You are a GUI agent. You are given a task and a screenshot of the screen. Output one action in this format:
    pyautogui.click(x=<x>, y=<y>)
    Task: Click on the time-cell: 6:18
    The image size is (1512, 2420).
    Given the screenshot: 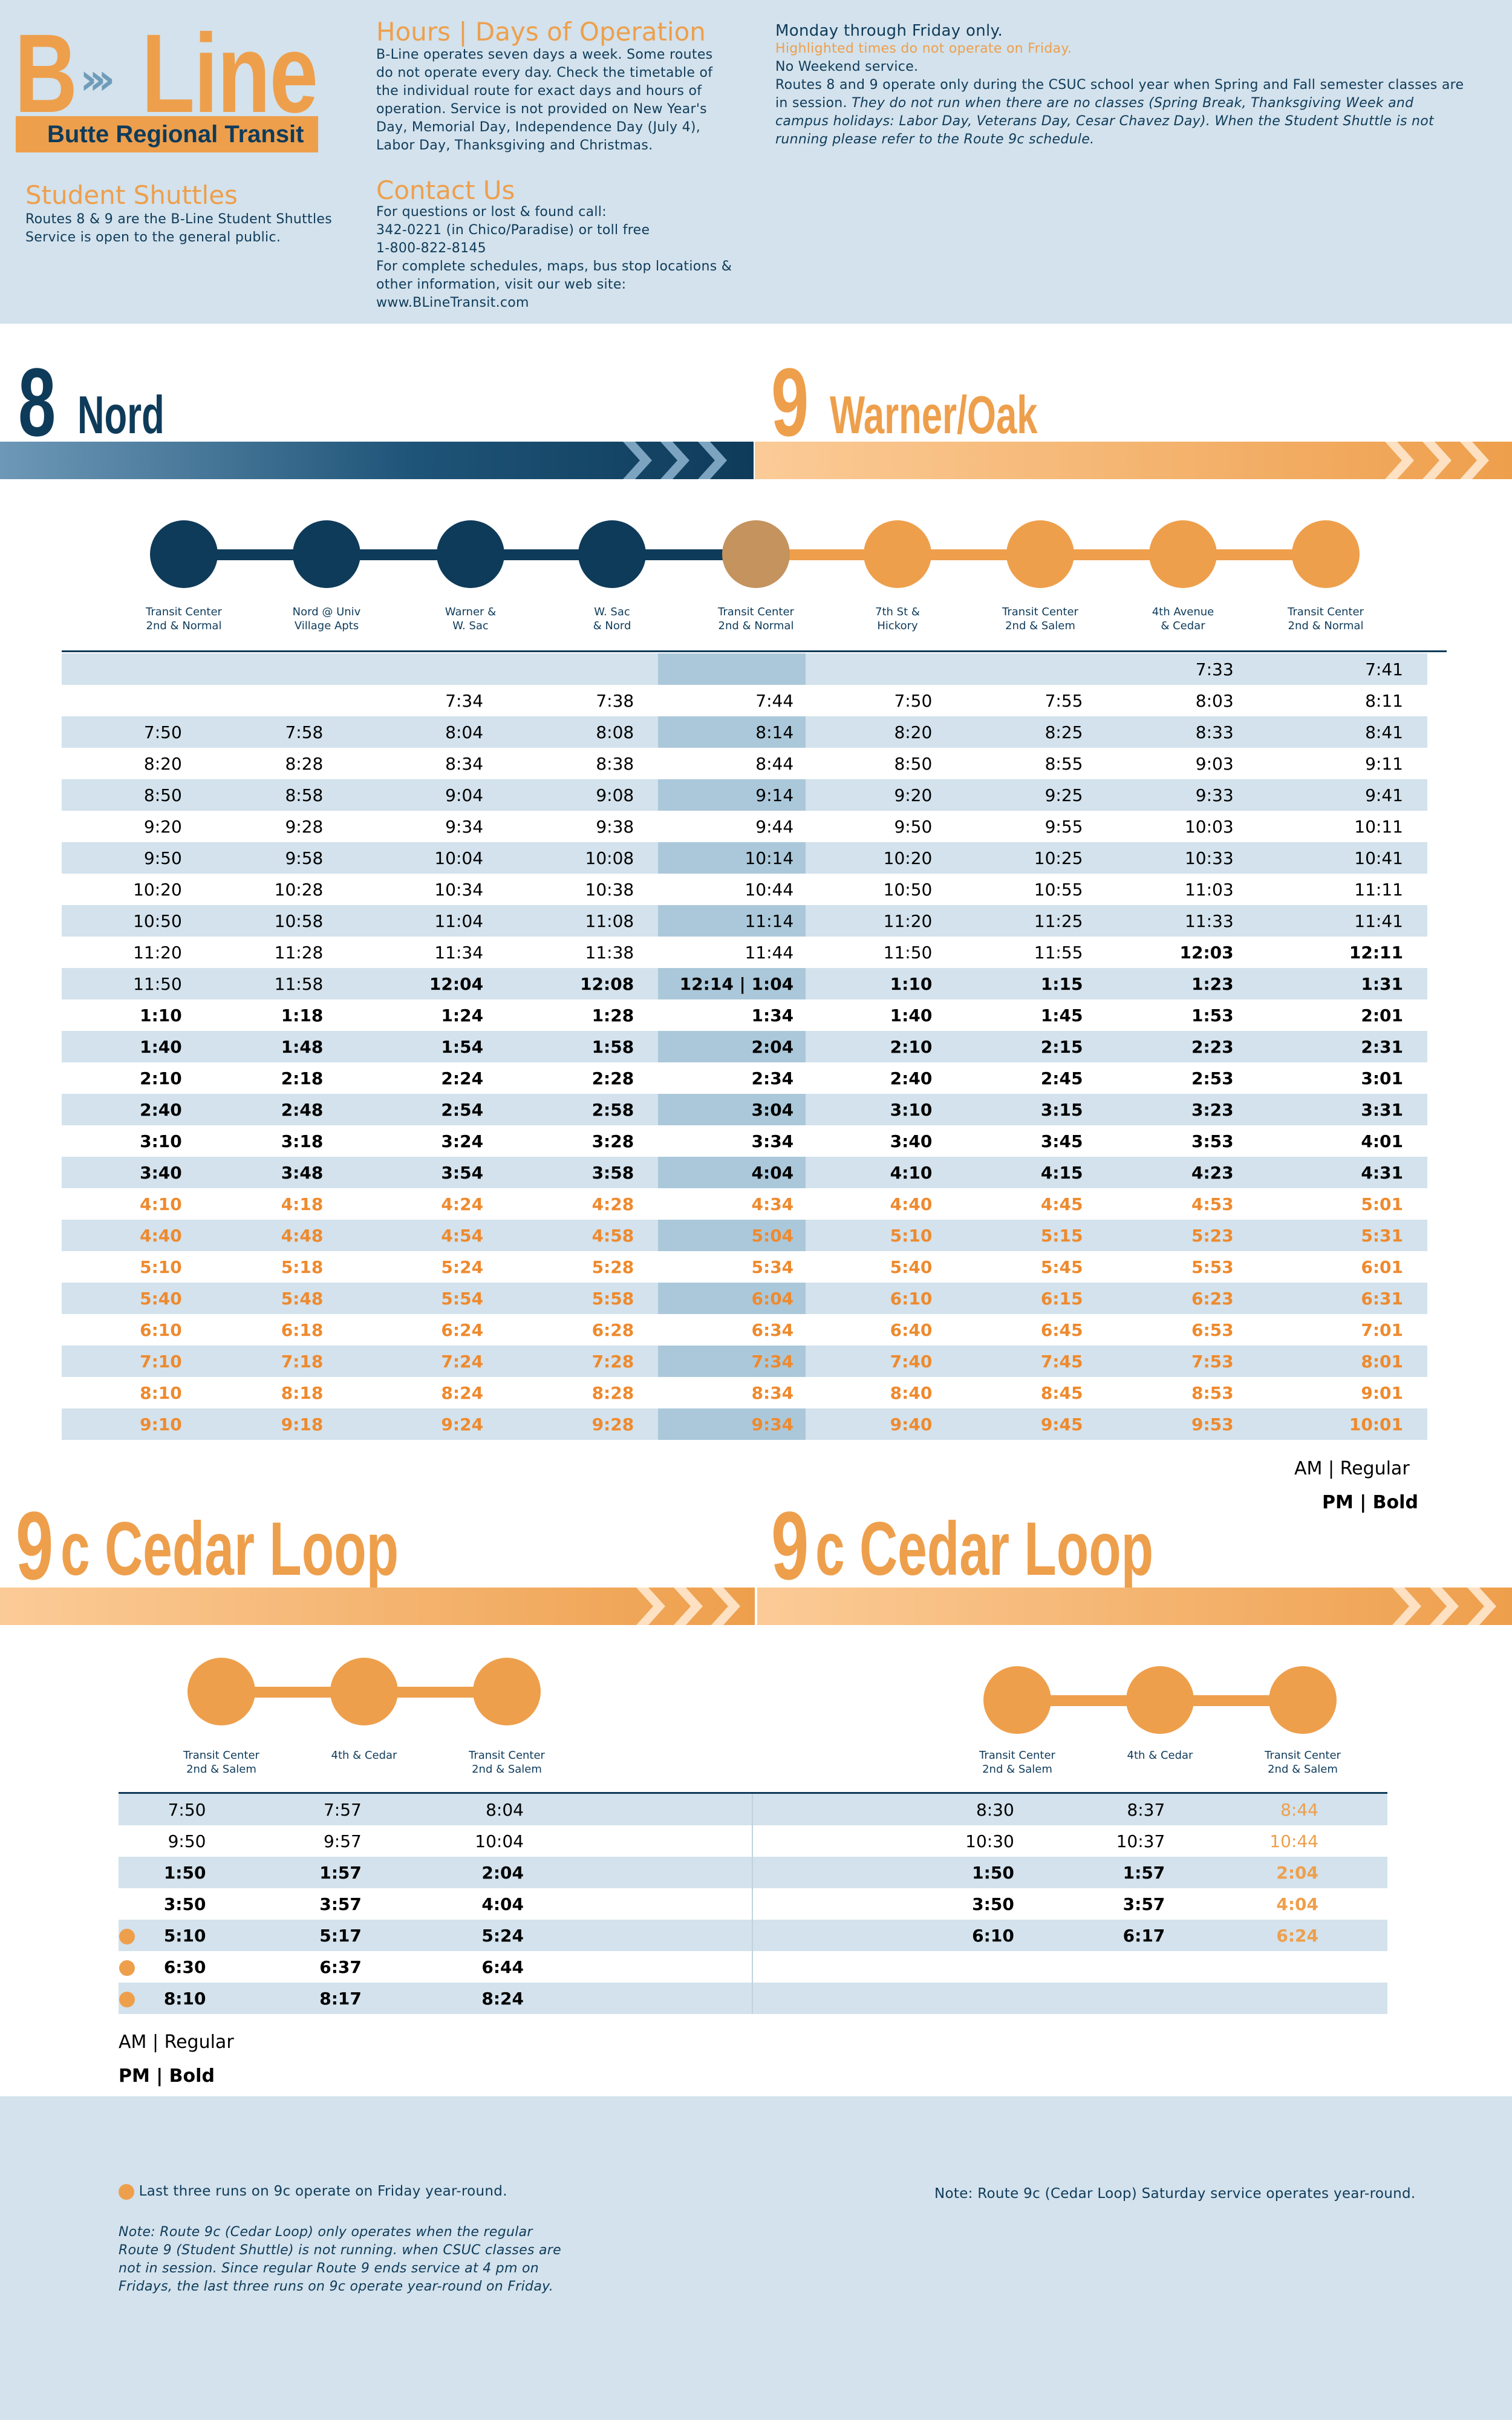 What is the action you would take?
    pyautogui.click(x=302, y=1330)
    